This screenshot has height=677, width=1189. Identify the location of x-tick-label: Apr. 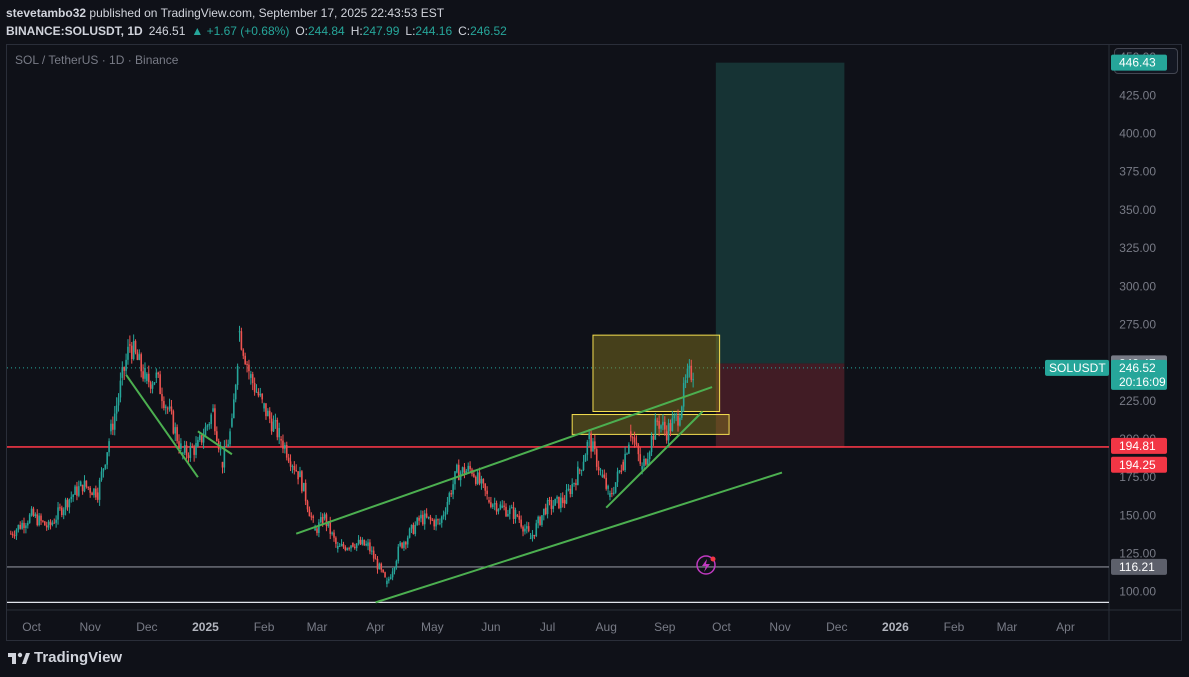
(1065, 627).